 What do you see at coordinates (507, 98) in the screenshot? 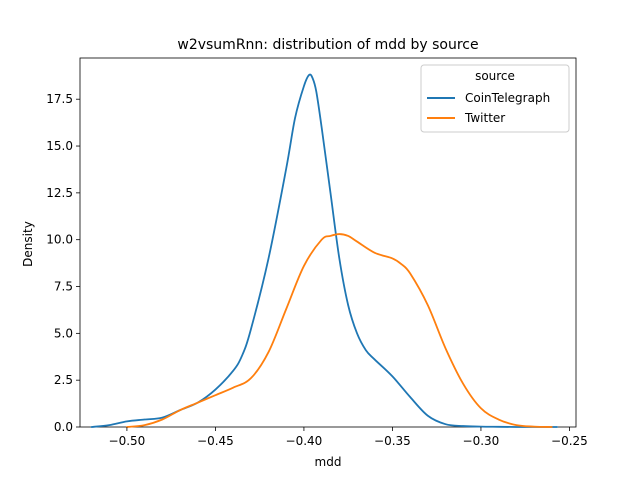
I see `legend-label-cointelegraph: CoinTelegraph` at bounding box center [507, 98].